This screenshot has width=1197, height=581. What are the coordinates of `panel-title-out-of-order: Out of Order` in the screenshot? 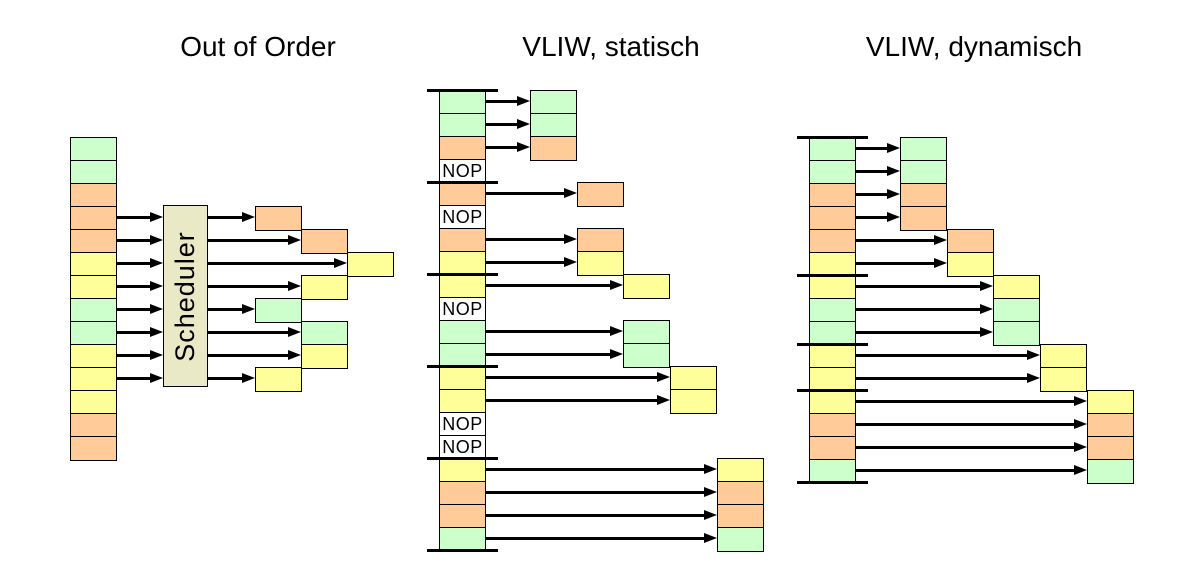 It's located at (258, 46).